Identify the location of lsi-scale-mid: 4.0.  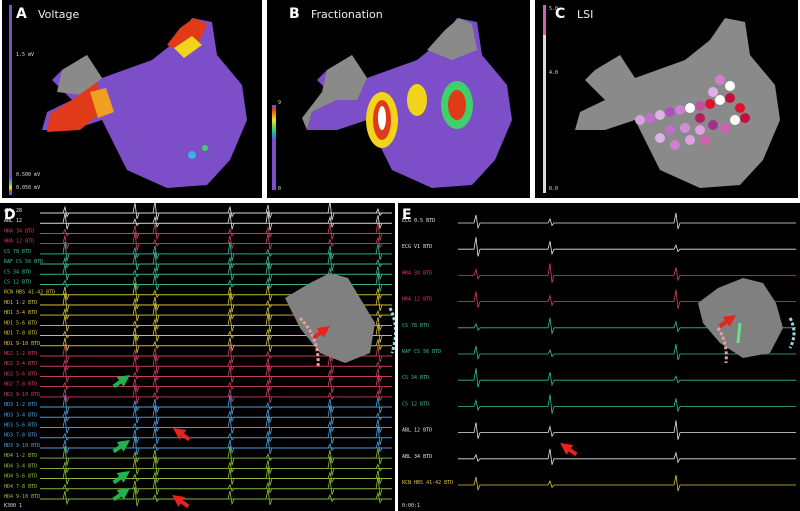
(554, 73).